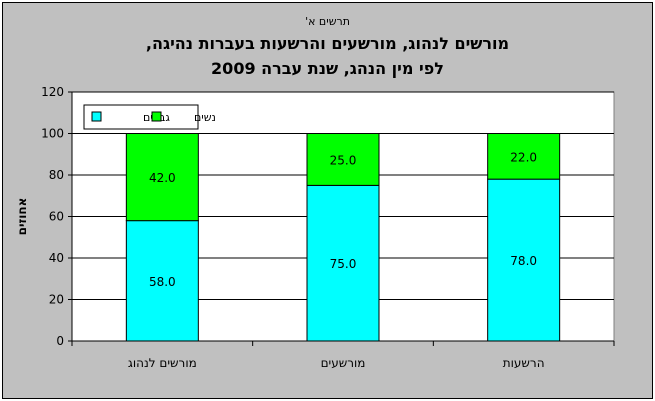 The image size is (655, 401). I want to click on legend-label: נשים, so click(205, 117).